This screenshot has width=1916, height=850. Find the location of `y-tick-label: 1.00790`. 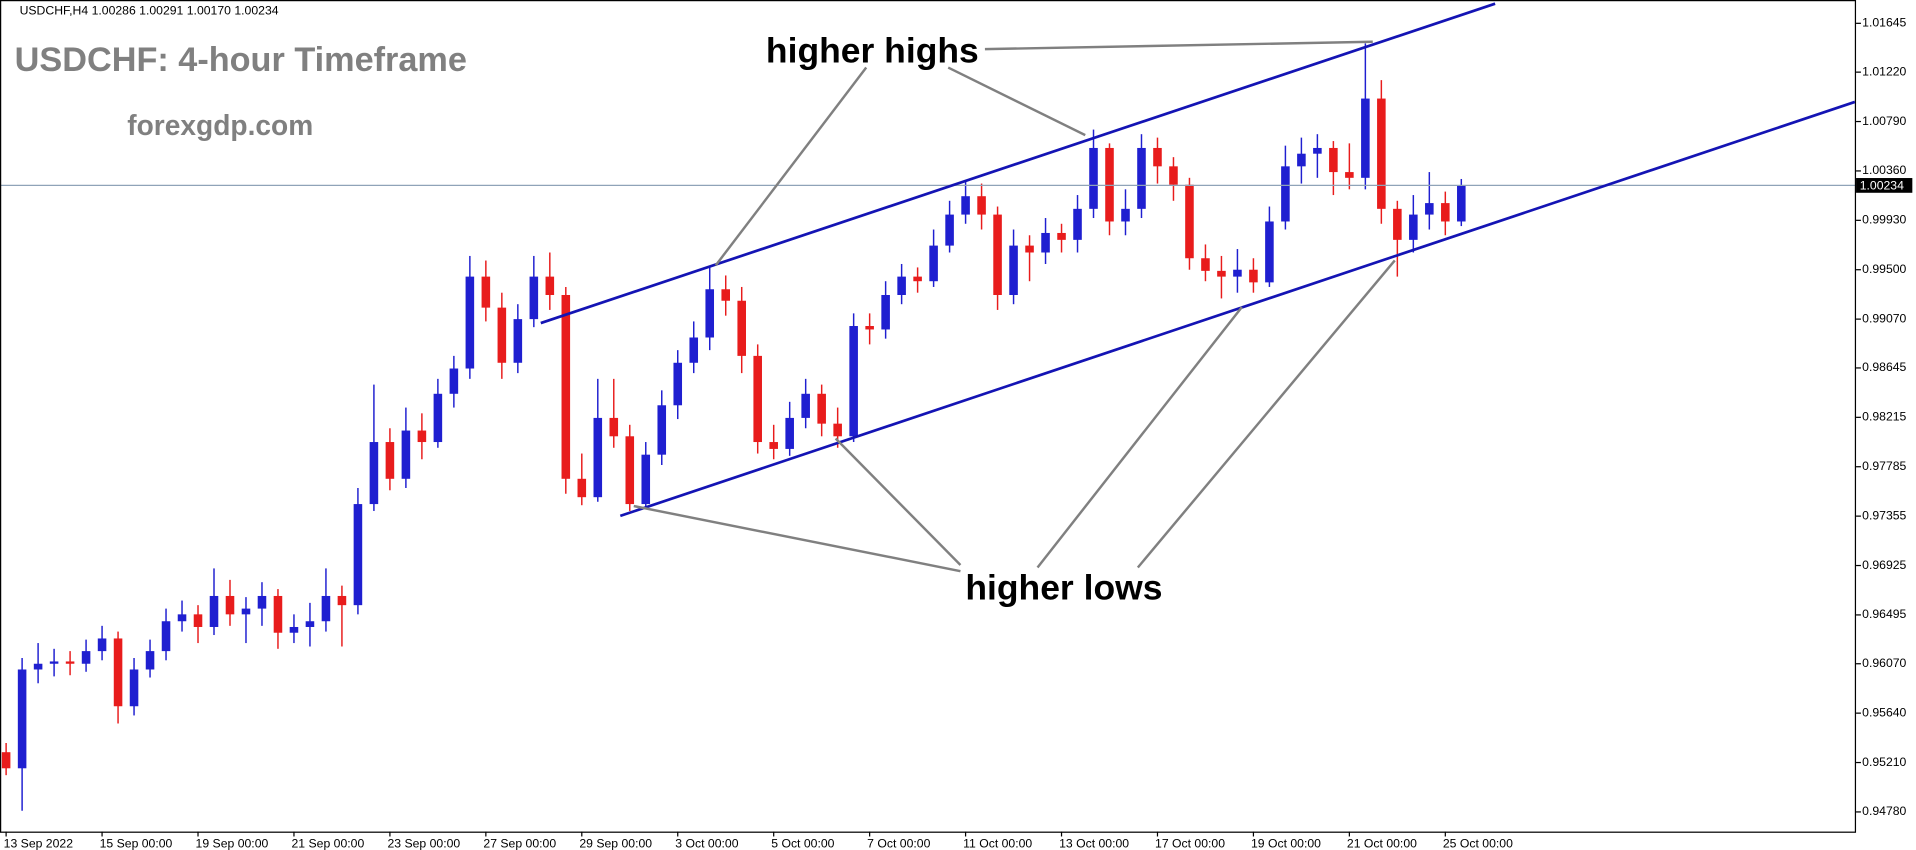

y-tick-label: 1.00790 is located at coordinates (1884, 121).